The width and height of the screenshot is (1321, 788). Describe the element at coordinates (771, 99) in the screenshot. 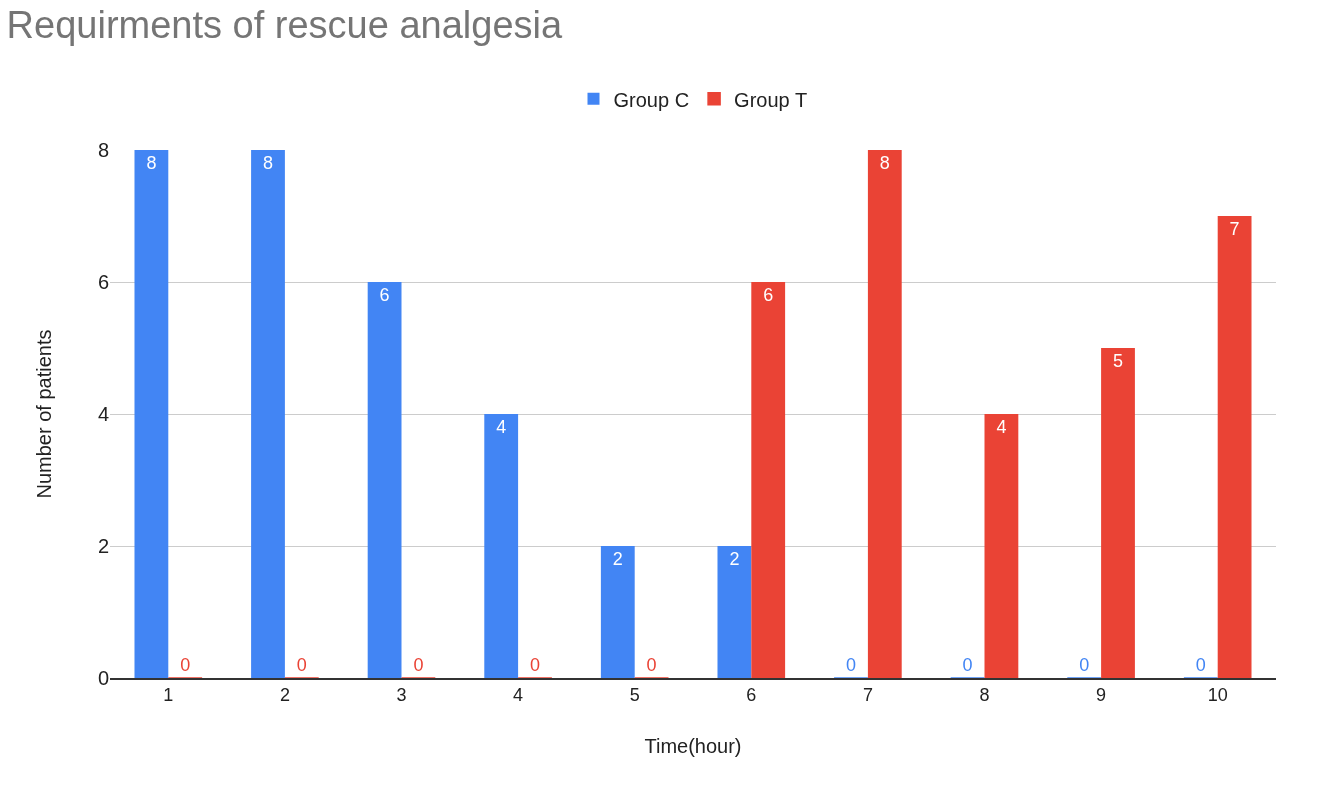

I see `legend-label: Group T` at that location.